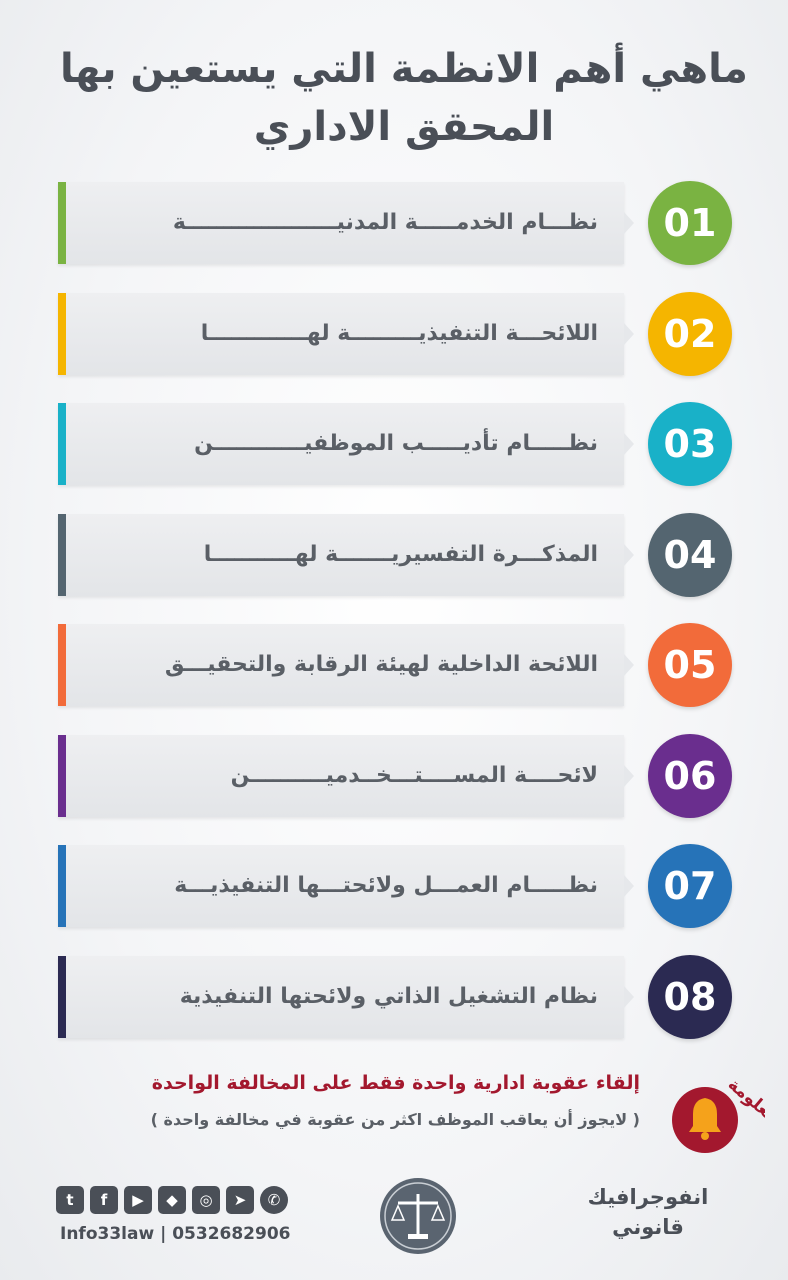  I want to click on title-line-1: ماهي أهم الانظمة التي يستعين بها, so click(404, 69).